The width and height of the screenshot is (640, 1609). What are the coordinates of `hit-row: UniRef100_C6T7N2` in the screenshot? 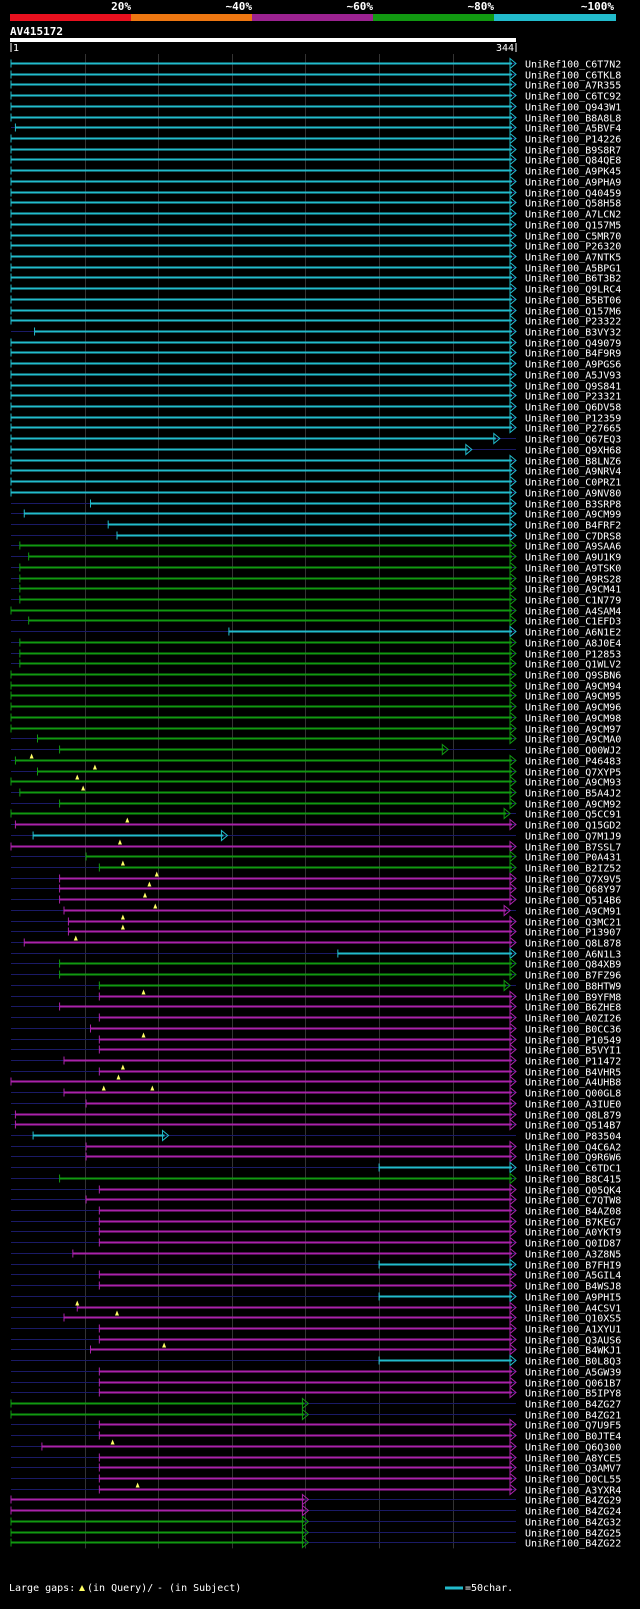 It's located at (315, 64).